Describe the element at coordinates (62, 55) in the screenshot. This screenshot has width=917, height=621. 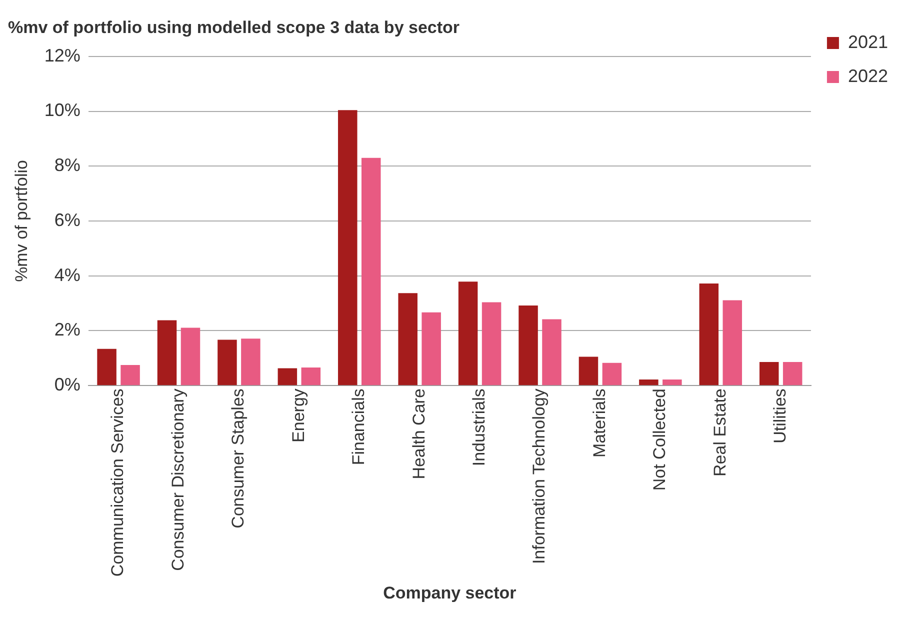
I see `y-tick-label: 12%` at that location.